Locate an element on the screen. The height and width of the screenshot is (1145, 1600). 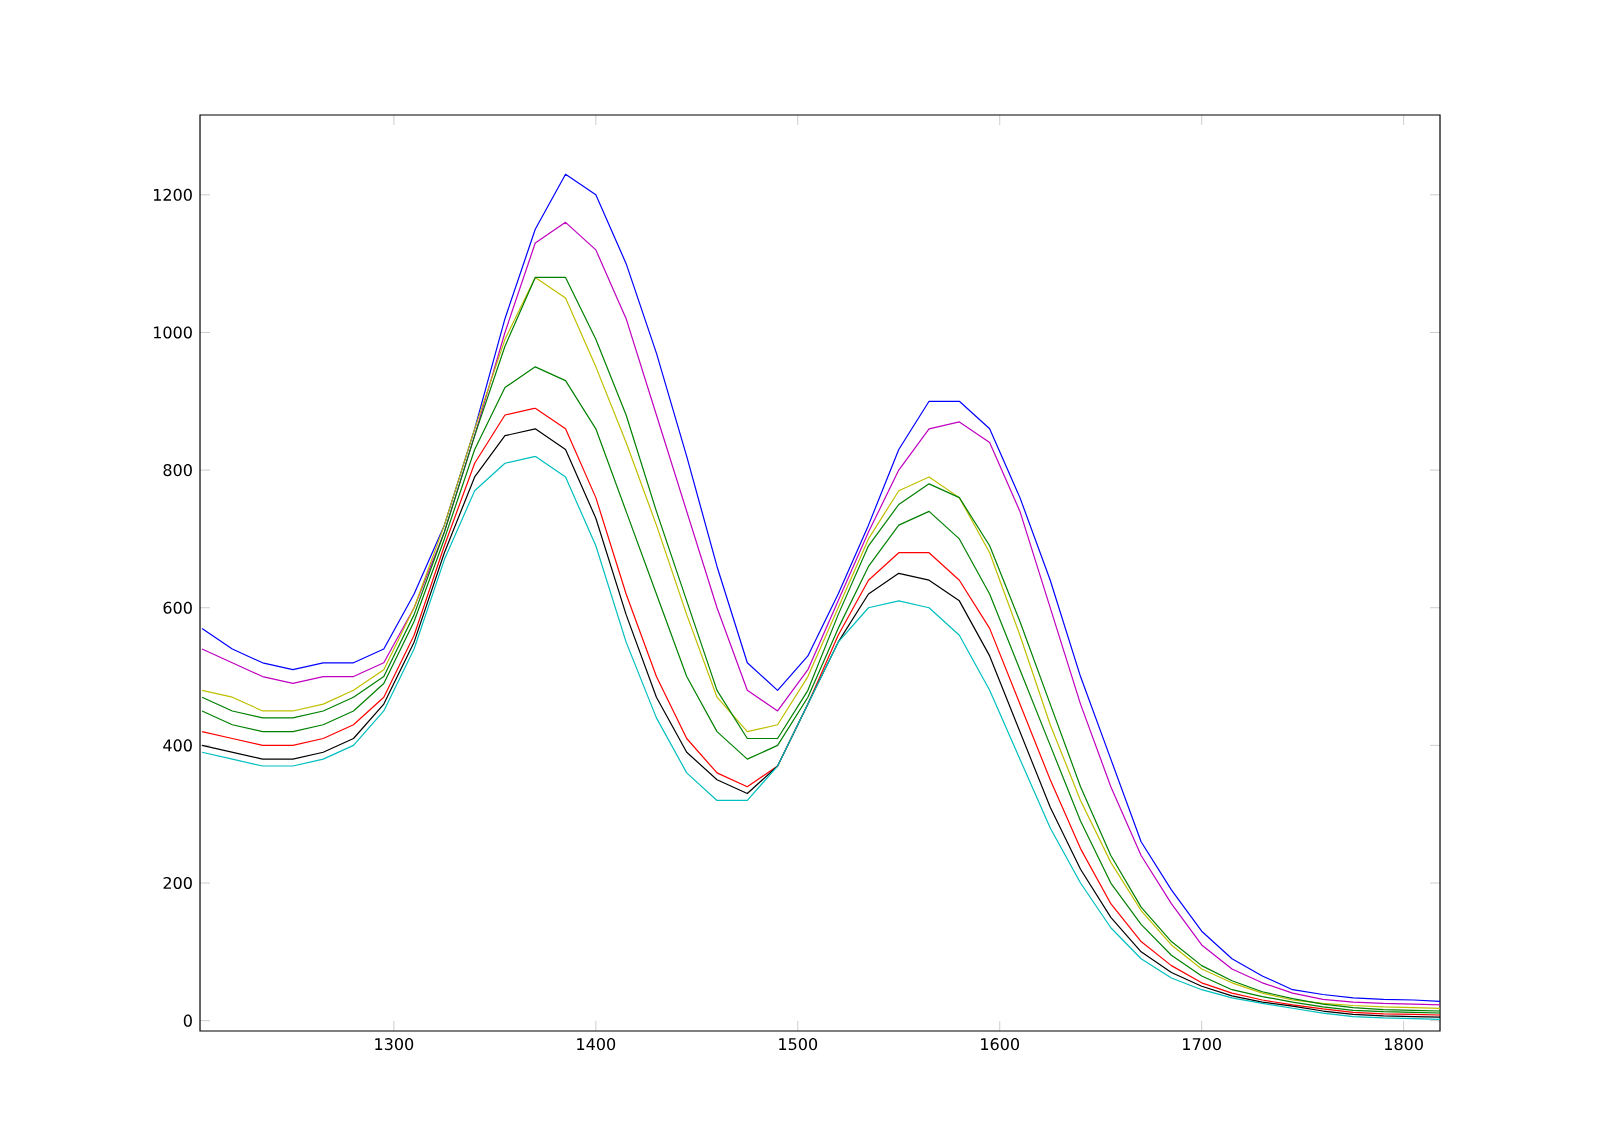
x-tick-label: 1600 is located at coordinates (1000, 1044).